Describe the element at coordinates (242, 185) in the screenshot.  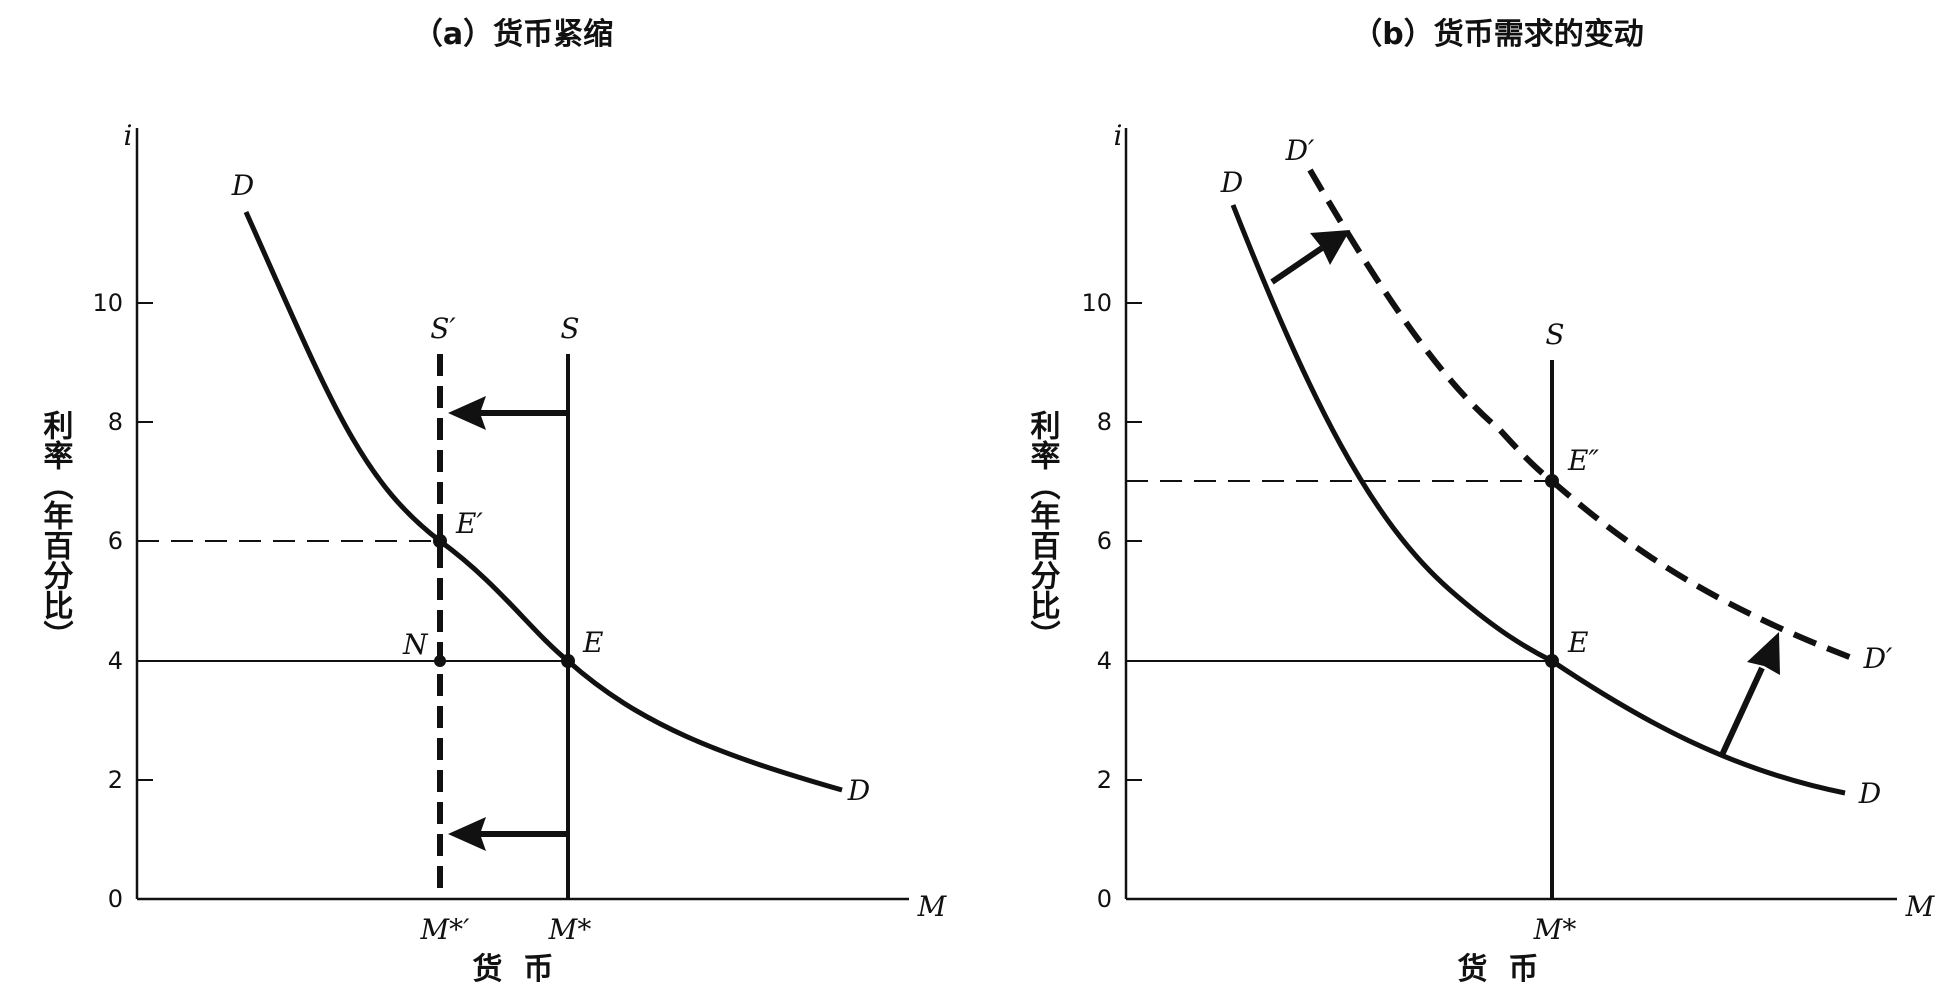
I see `panel-a-label-D-top: D` at that location.